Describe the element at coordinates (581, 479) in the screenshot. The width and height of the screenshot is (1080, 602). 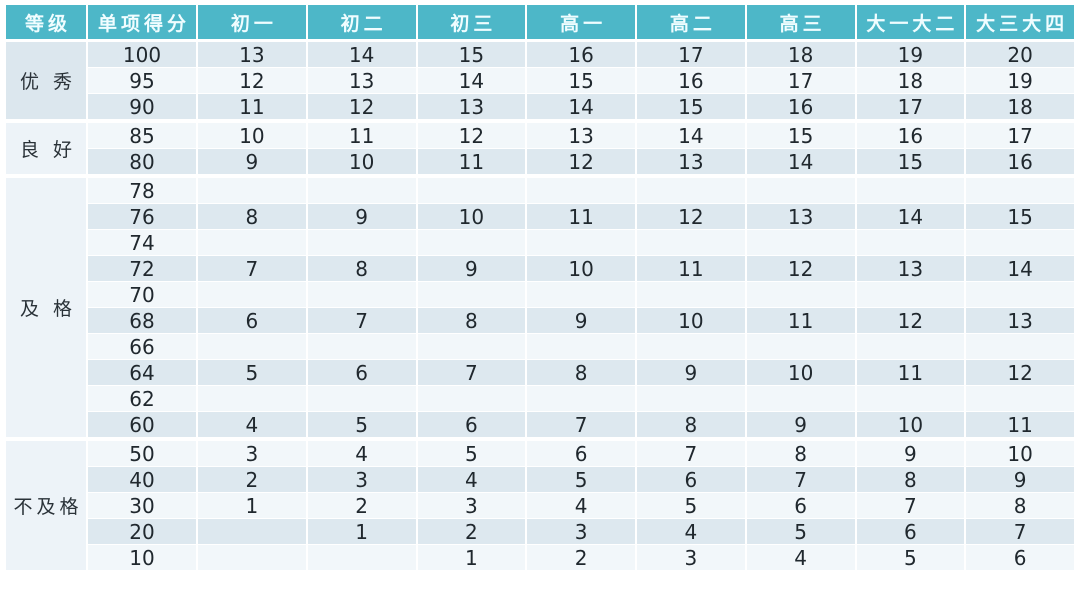
I see `value-cell: 5` at that location.